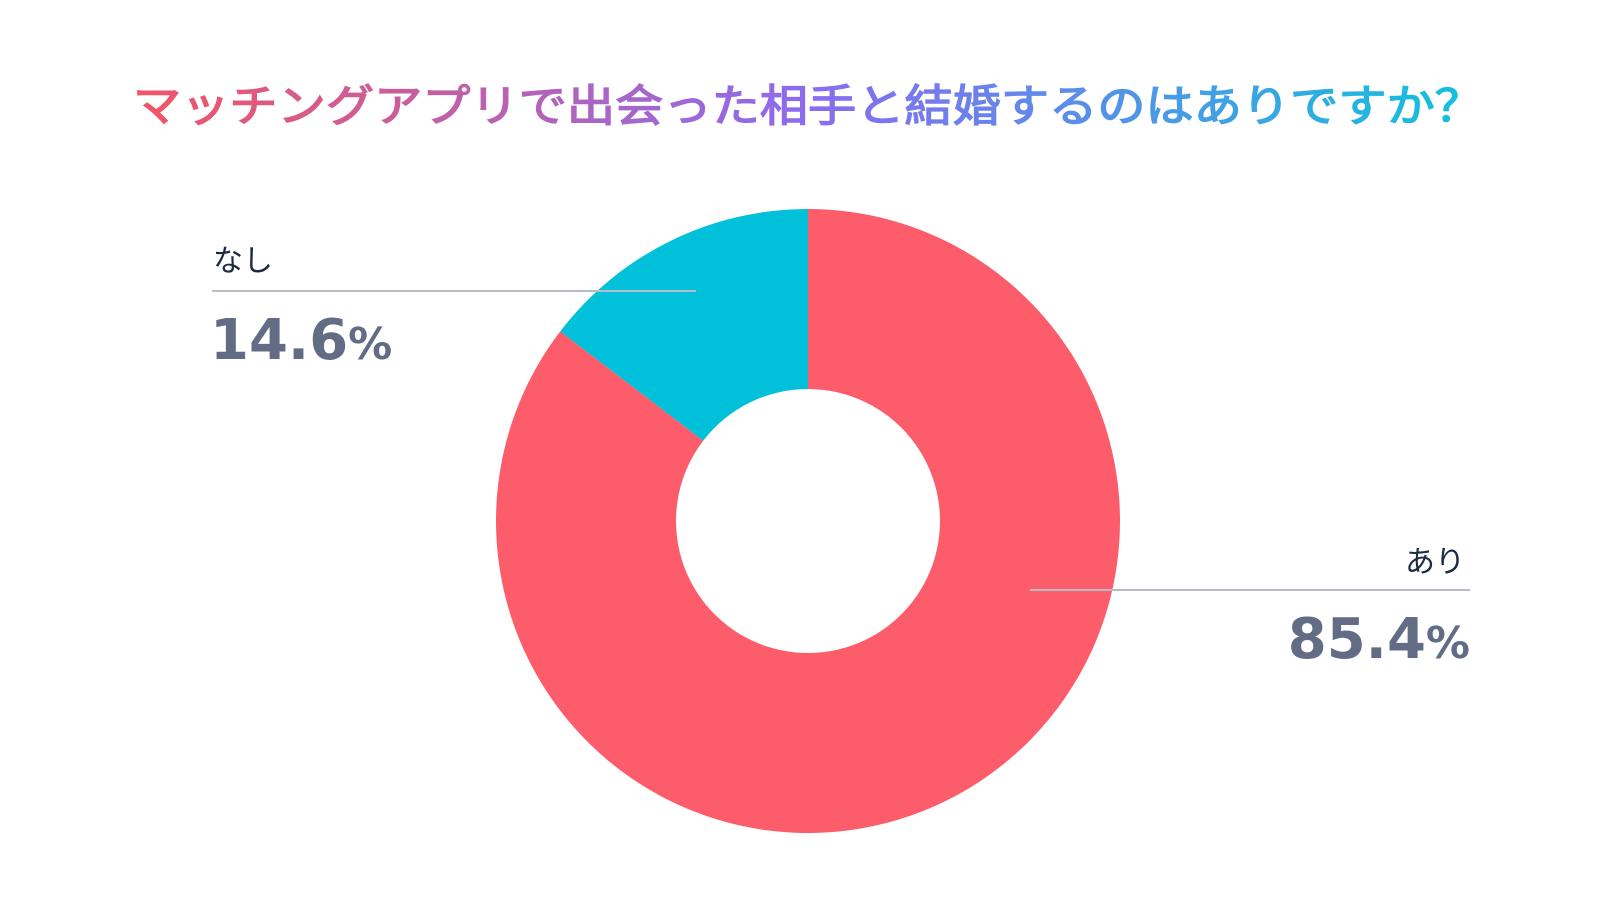 This screenshot has width=1616, height=909. I want to click on value-unit-ari: %, so click(1448, 643).